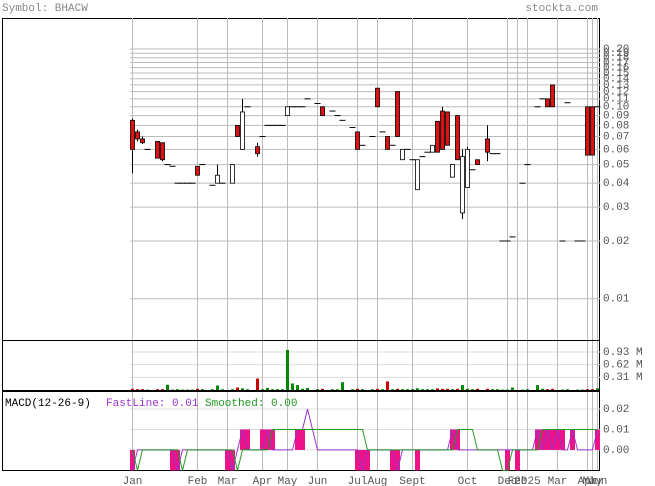 The image size is (655, 486). I want to click on y-tick-label: 0.08, so click(616, 126).